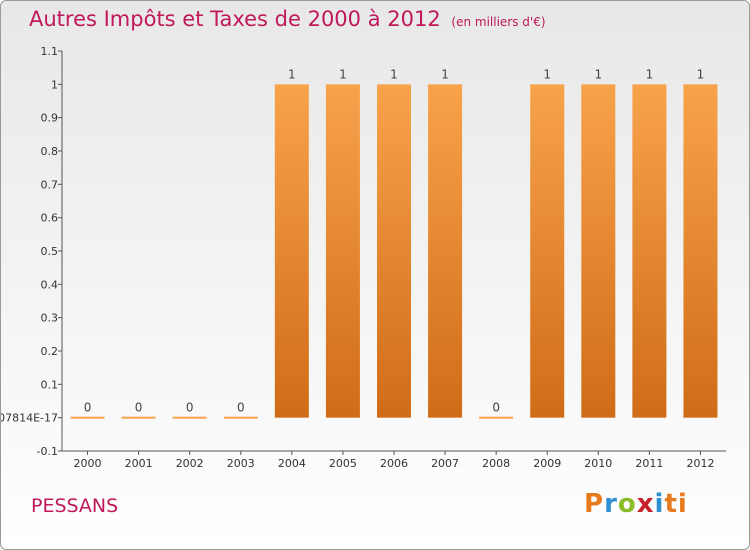 This screenshot has height=550, width=750. Describe the element at coordinates (547, 463) in the screenshot. I see `x-tick-label: 2009` at that location.